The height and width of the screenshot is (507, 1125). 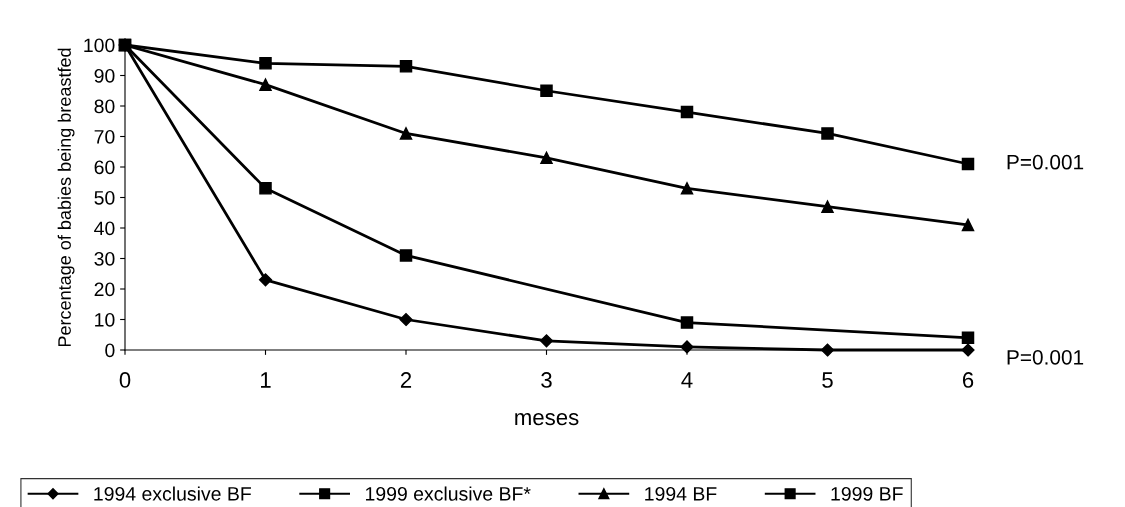 I want to click on x-tick-label: 1, so click(x=266, y=380).